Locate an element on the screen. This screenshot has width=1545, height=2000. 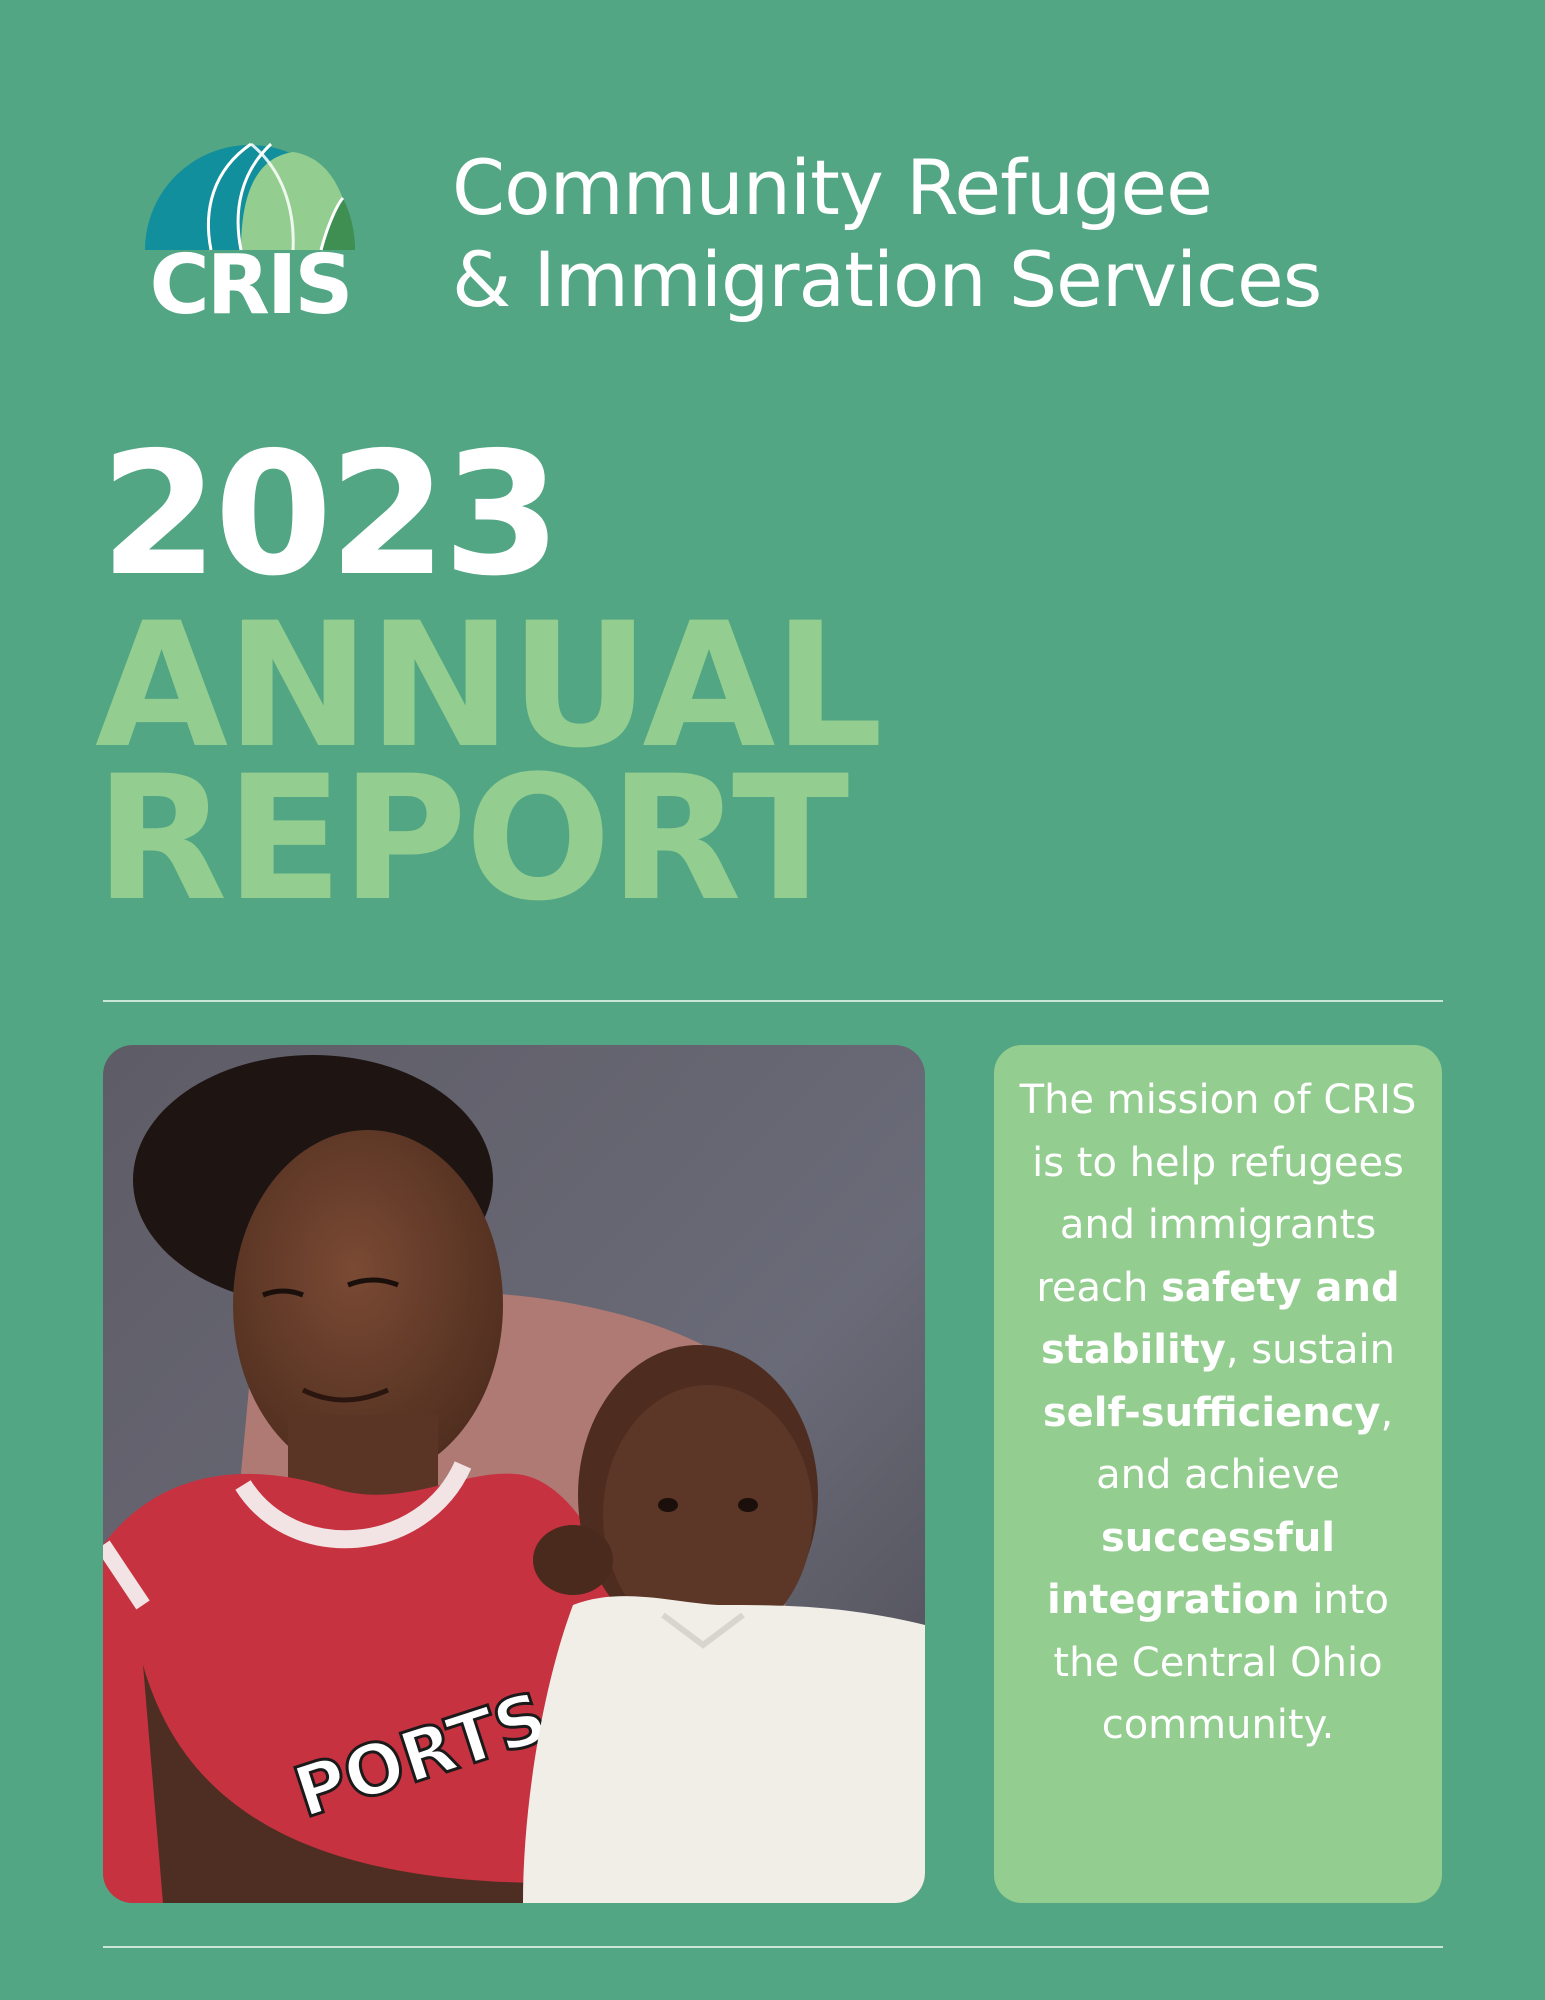
title-report: REPORT is located at coordinates (472, 838).